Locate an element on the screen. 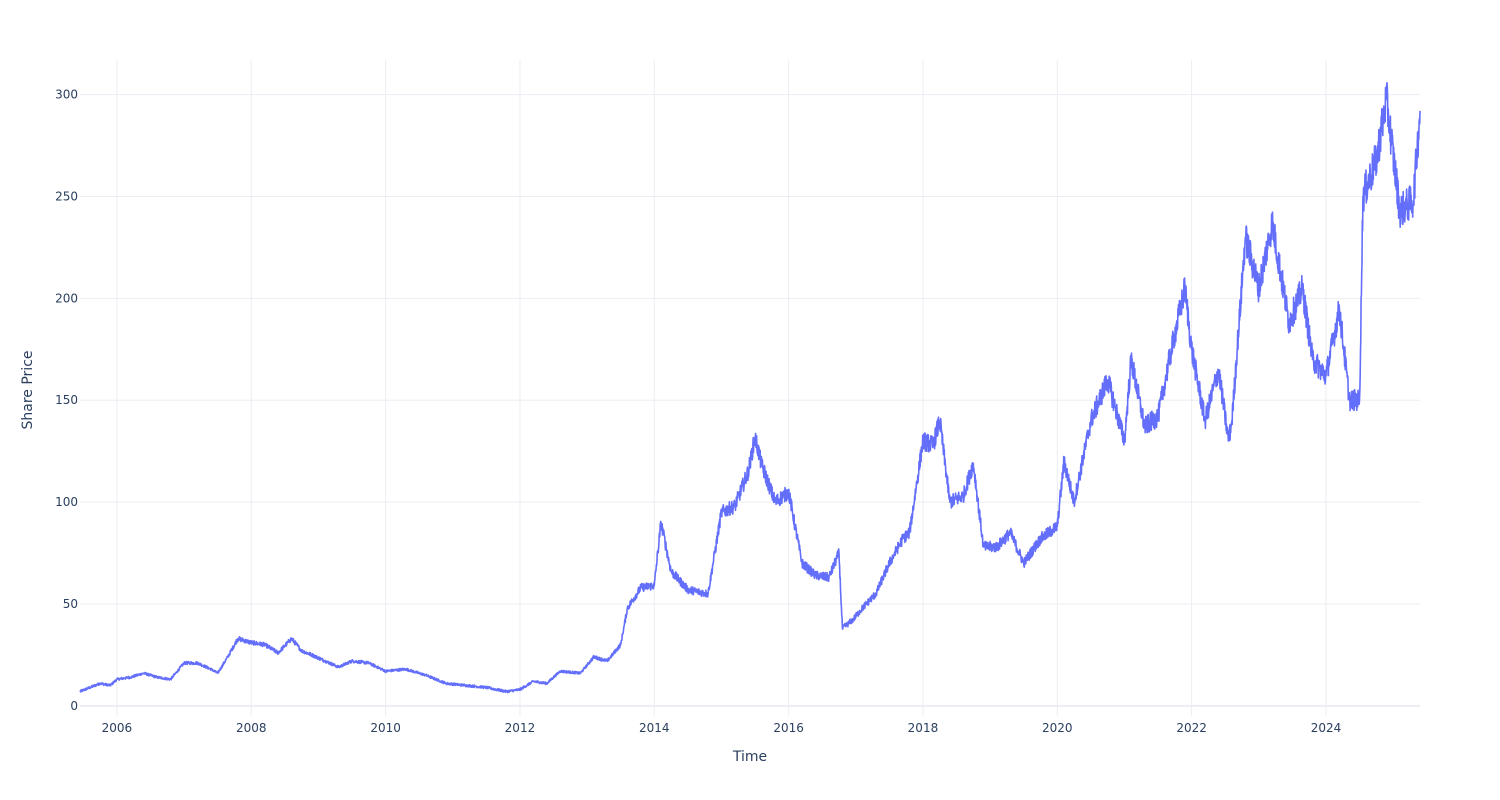  x-tick-label: 2016 is located at coordinates (788, 728).